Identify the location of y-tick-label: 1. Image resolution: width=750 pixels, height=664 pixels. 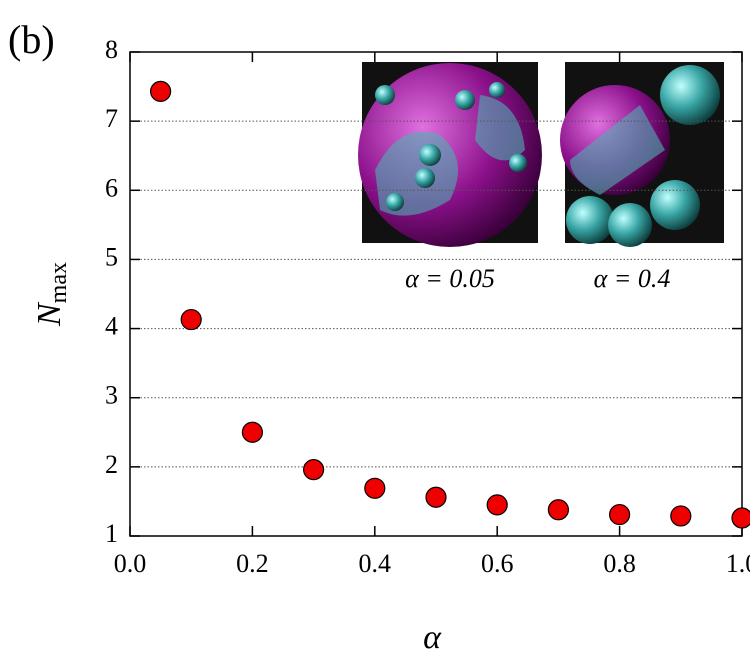
(111, 533).